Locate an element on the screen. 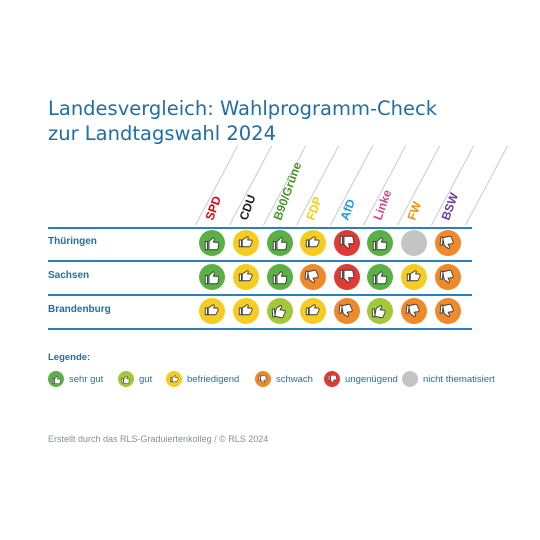  legend-item: ungenügend is located at coordinates (361, 379).